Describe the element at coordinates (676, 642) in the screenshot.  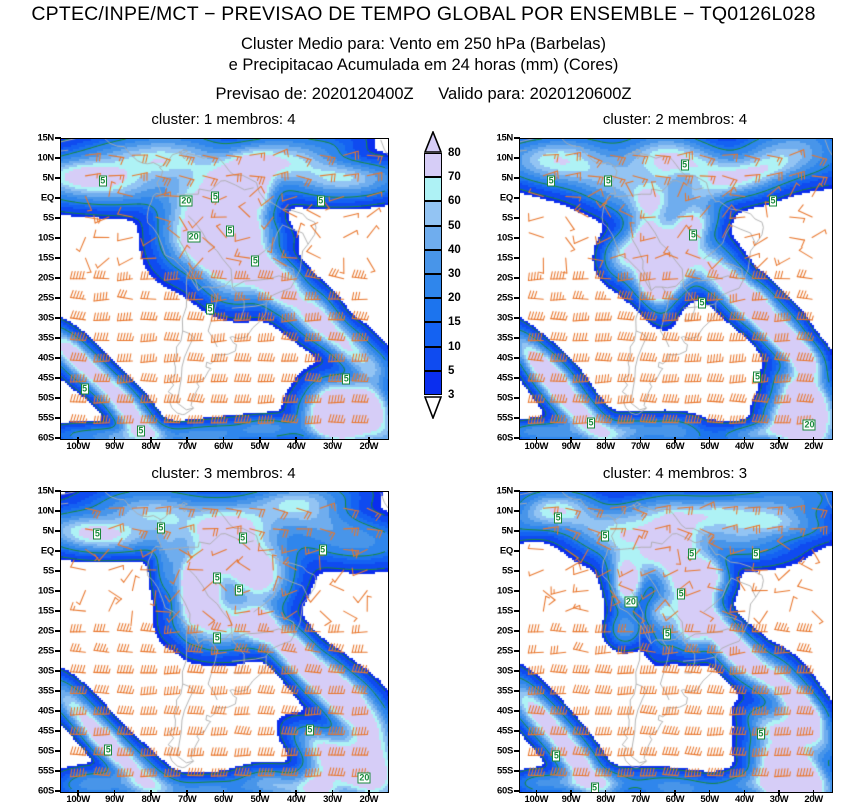
I see `map-panel-cluster-4: 5 5 5 5 20 5 5 5 5 5` at that location.